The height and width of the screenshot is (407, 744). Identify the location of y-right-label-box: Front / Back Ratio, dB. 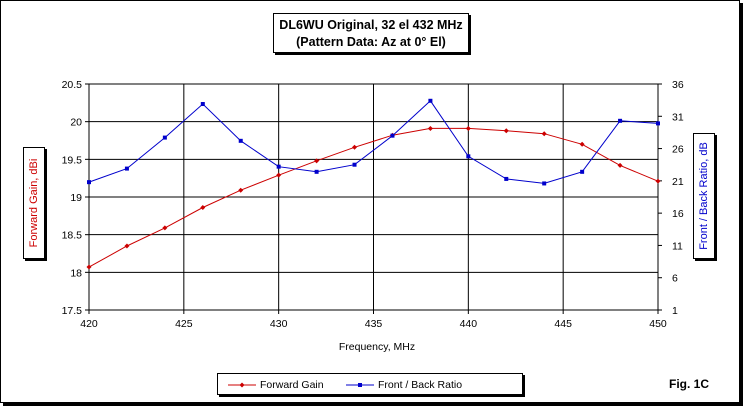
(704, 196).